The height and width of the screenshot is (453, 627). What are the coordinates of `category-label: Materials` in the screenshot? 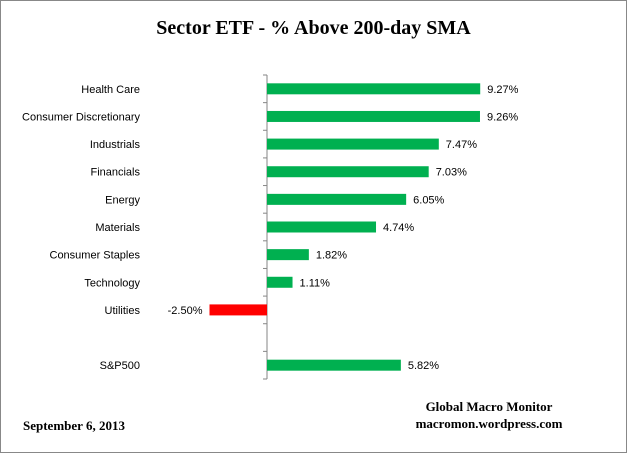 It's located at (117, 228).